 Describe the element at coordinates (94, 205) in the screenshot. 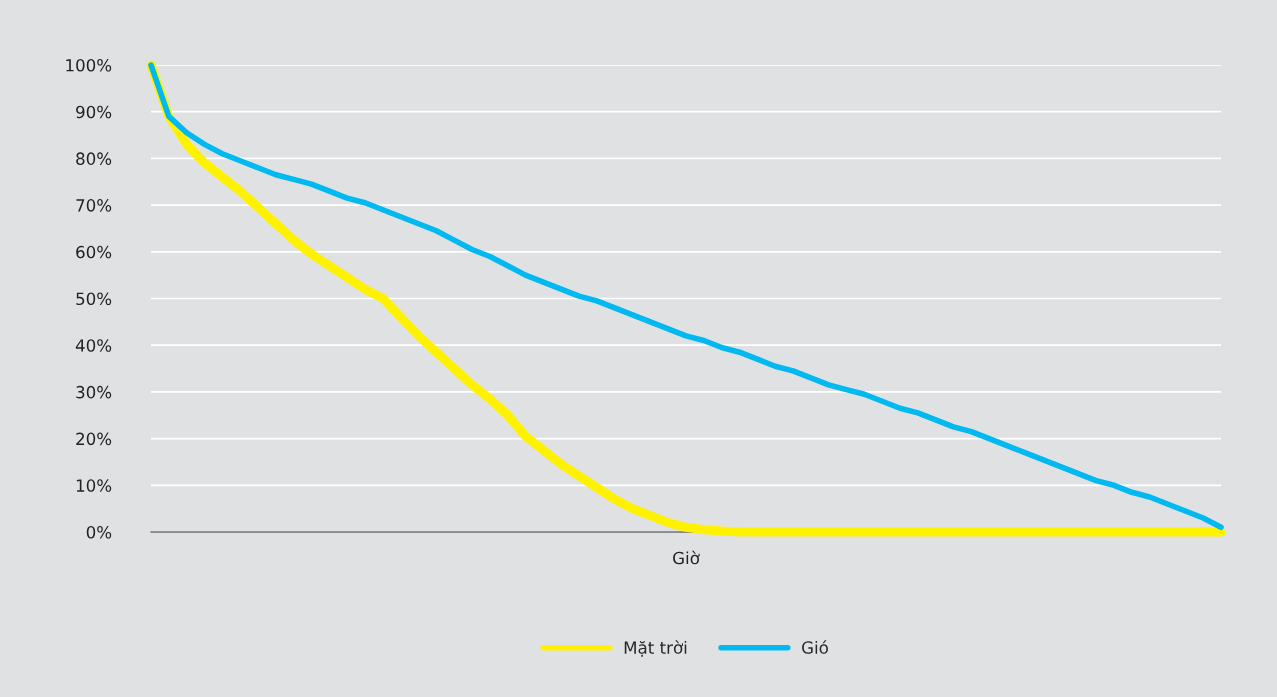

I see `y-tick-label: 70%` at that location.